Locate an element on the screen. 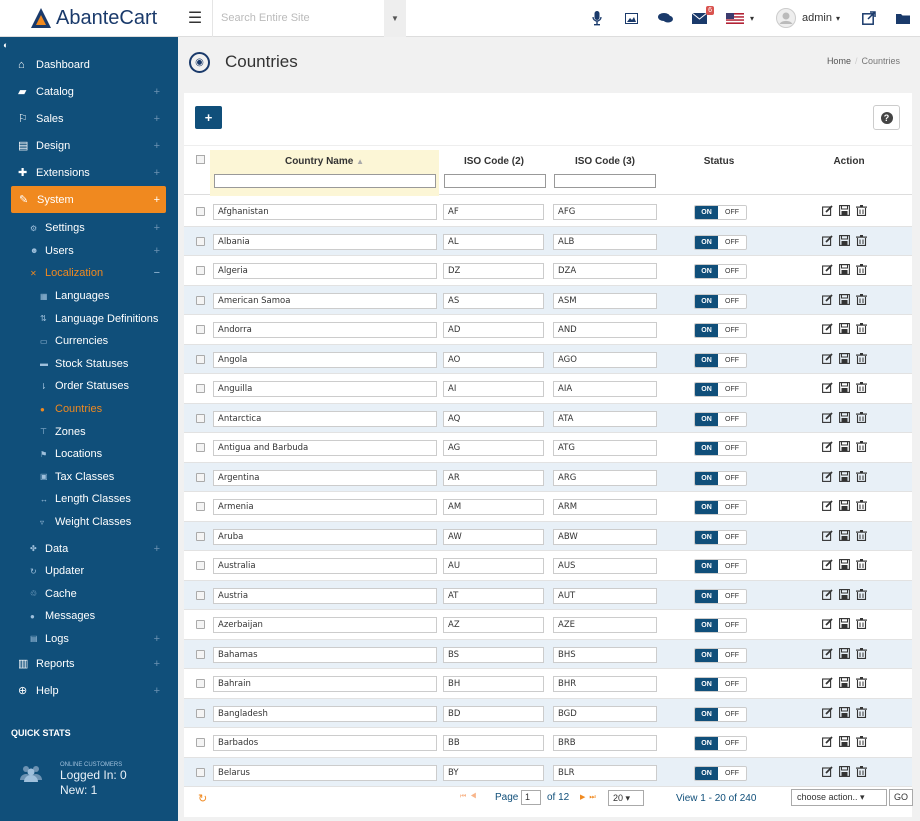 This screenshot has height=821, width=920. iso3-field: BLR is located at coordinates (605, 772).